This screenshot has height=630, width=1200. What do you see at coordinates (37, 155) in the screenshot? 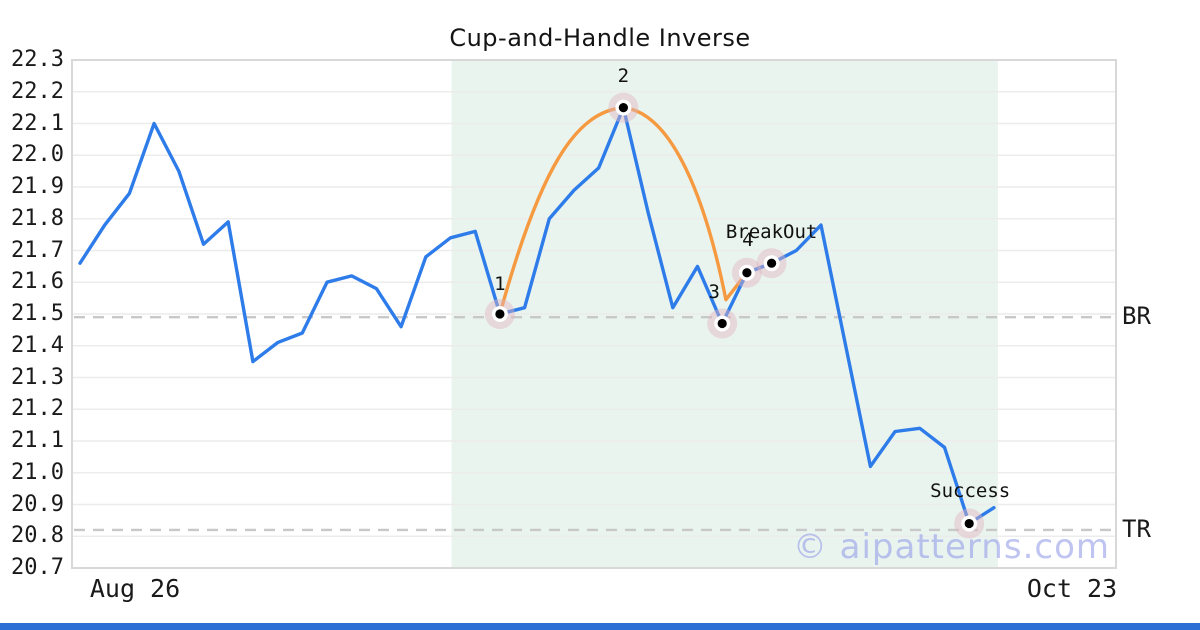
I see `y-tick-label: 22.0` at bounding box center [37, 155].